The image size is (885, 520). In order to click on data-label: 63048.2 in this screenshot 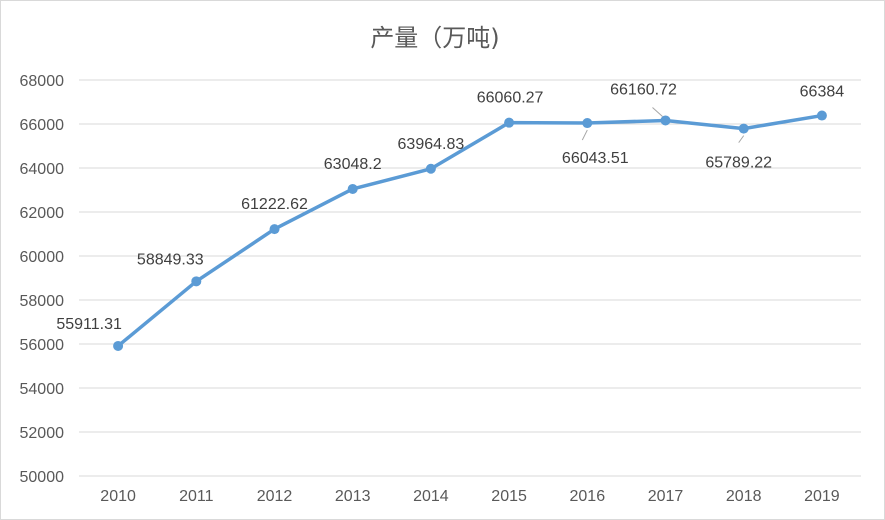, I will do `click(353, 164)`.